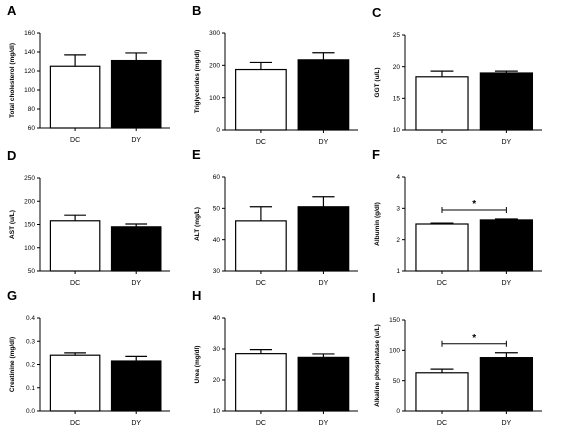  Describe the element at coordinates (196, 10) in the screenshot. I see `panel-letter: B` at that location.